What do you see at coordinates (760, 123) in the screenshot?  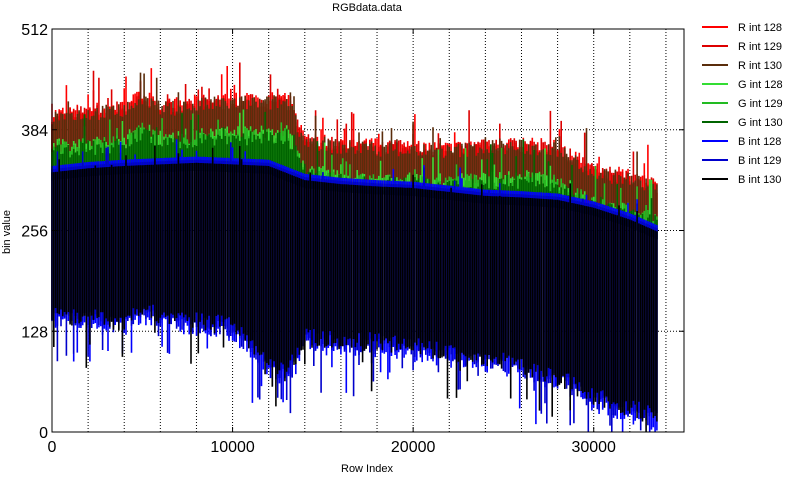 I see `legend-label: G int 130` at bounding box center [760, 123].